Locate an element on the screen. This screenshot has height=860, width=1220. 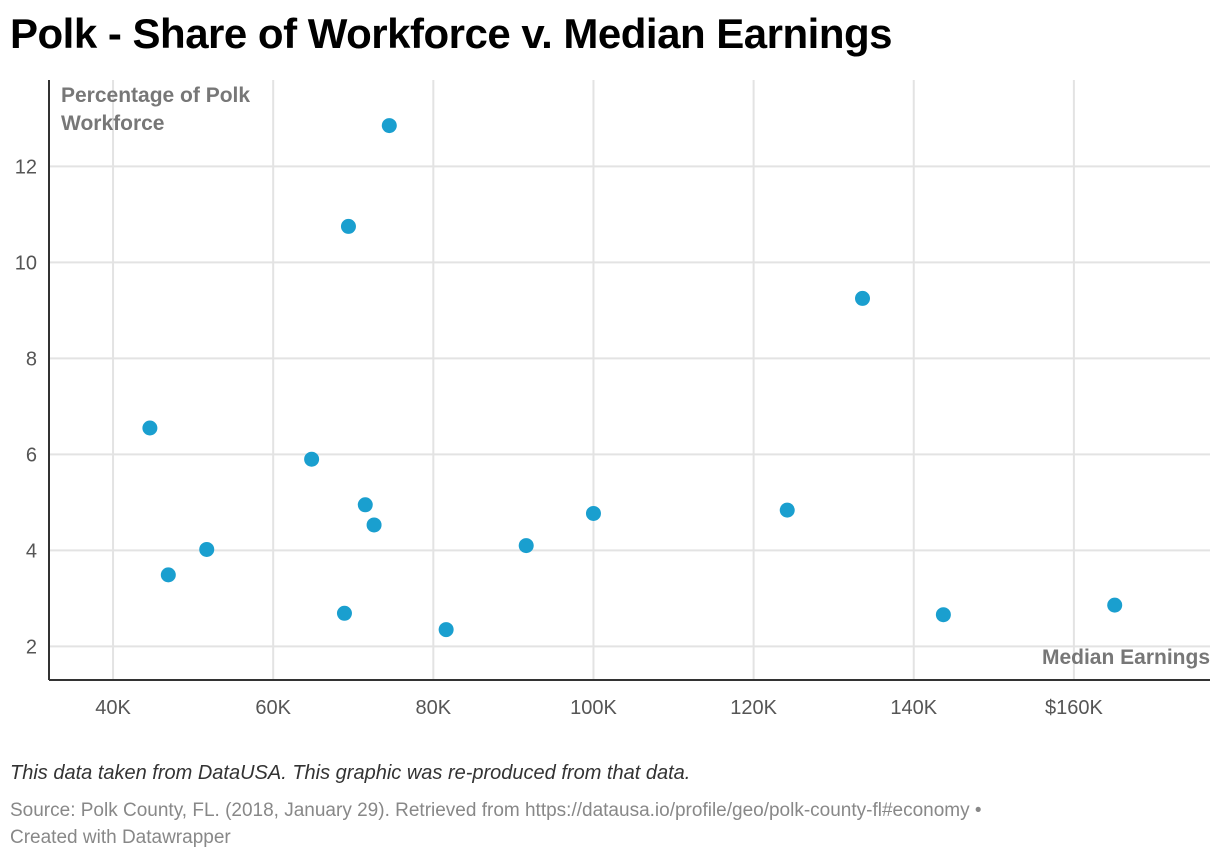
y-tick-label: 4 is located at coordinates (31, 551).